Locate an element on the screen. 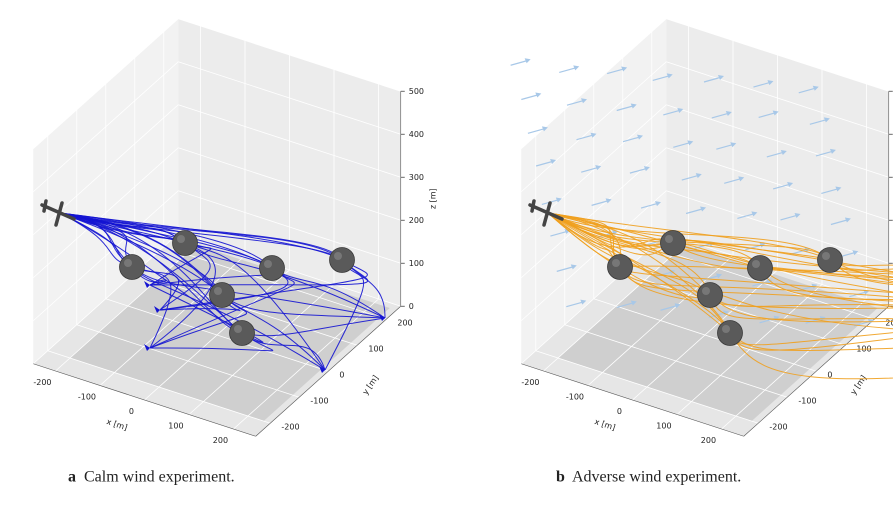 Image resolution: width=893 pixels, height=507 pixels. z-tick-label: 500 is located at coordinates (416, 91).